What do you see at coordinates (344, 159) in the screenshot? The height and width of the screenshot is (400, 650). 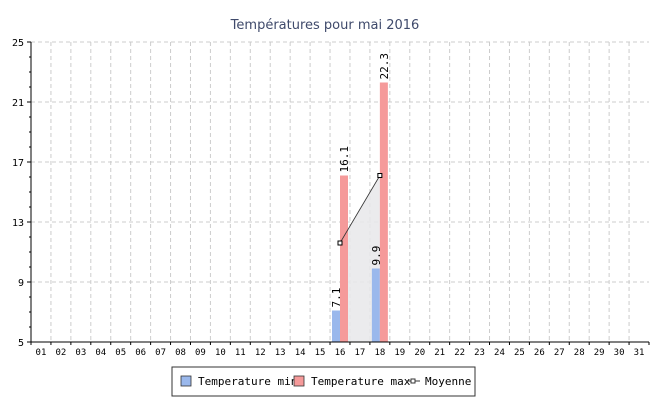 I see `data-label: 16.1` at bounding box center [344, 159].